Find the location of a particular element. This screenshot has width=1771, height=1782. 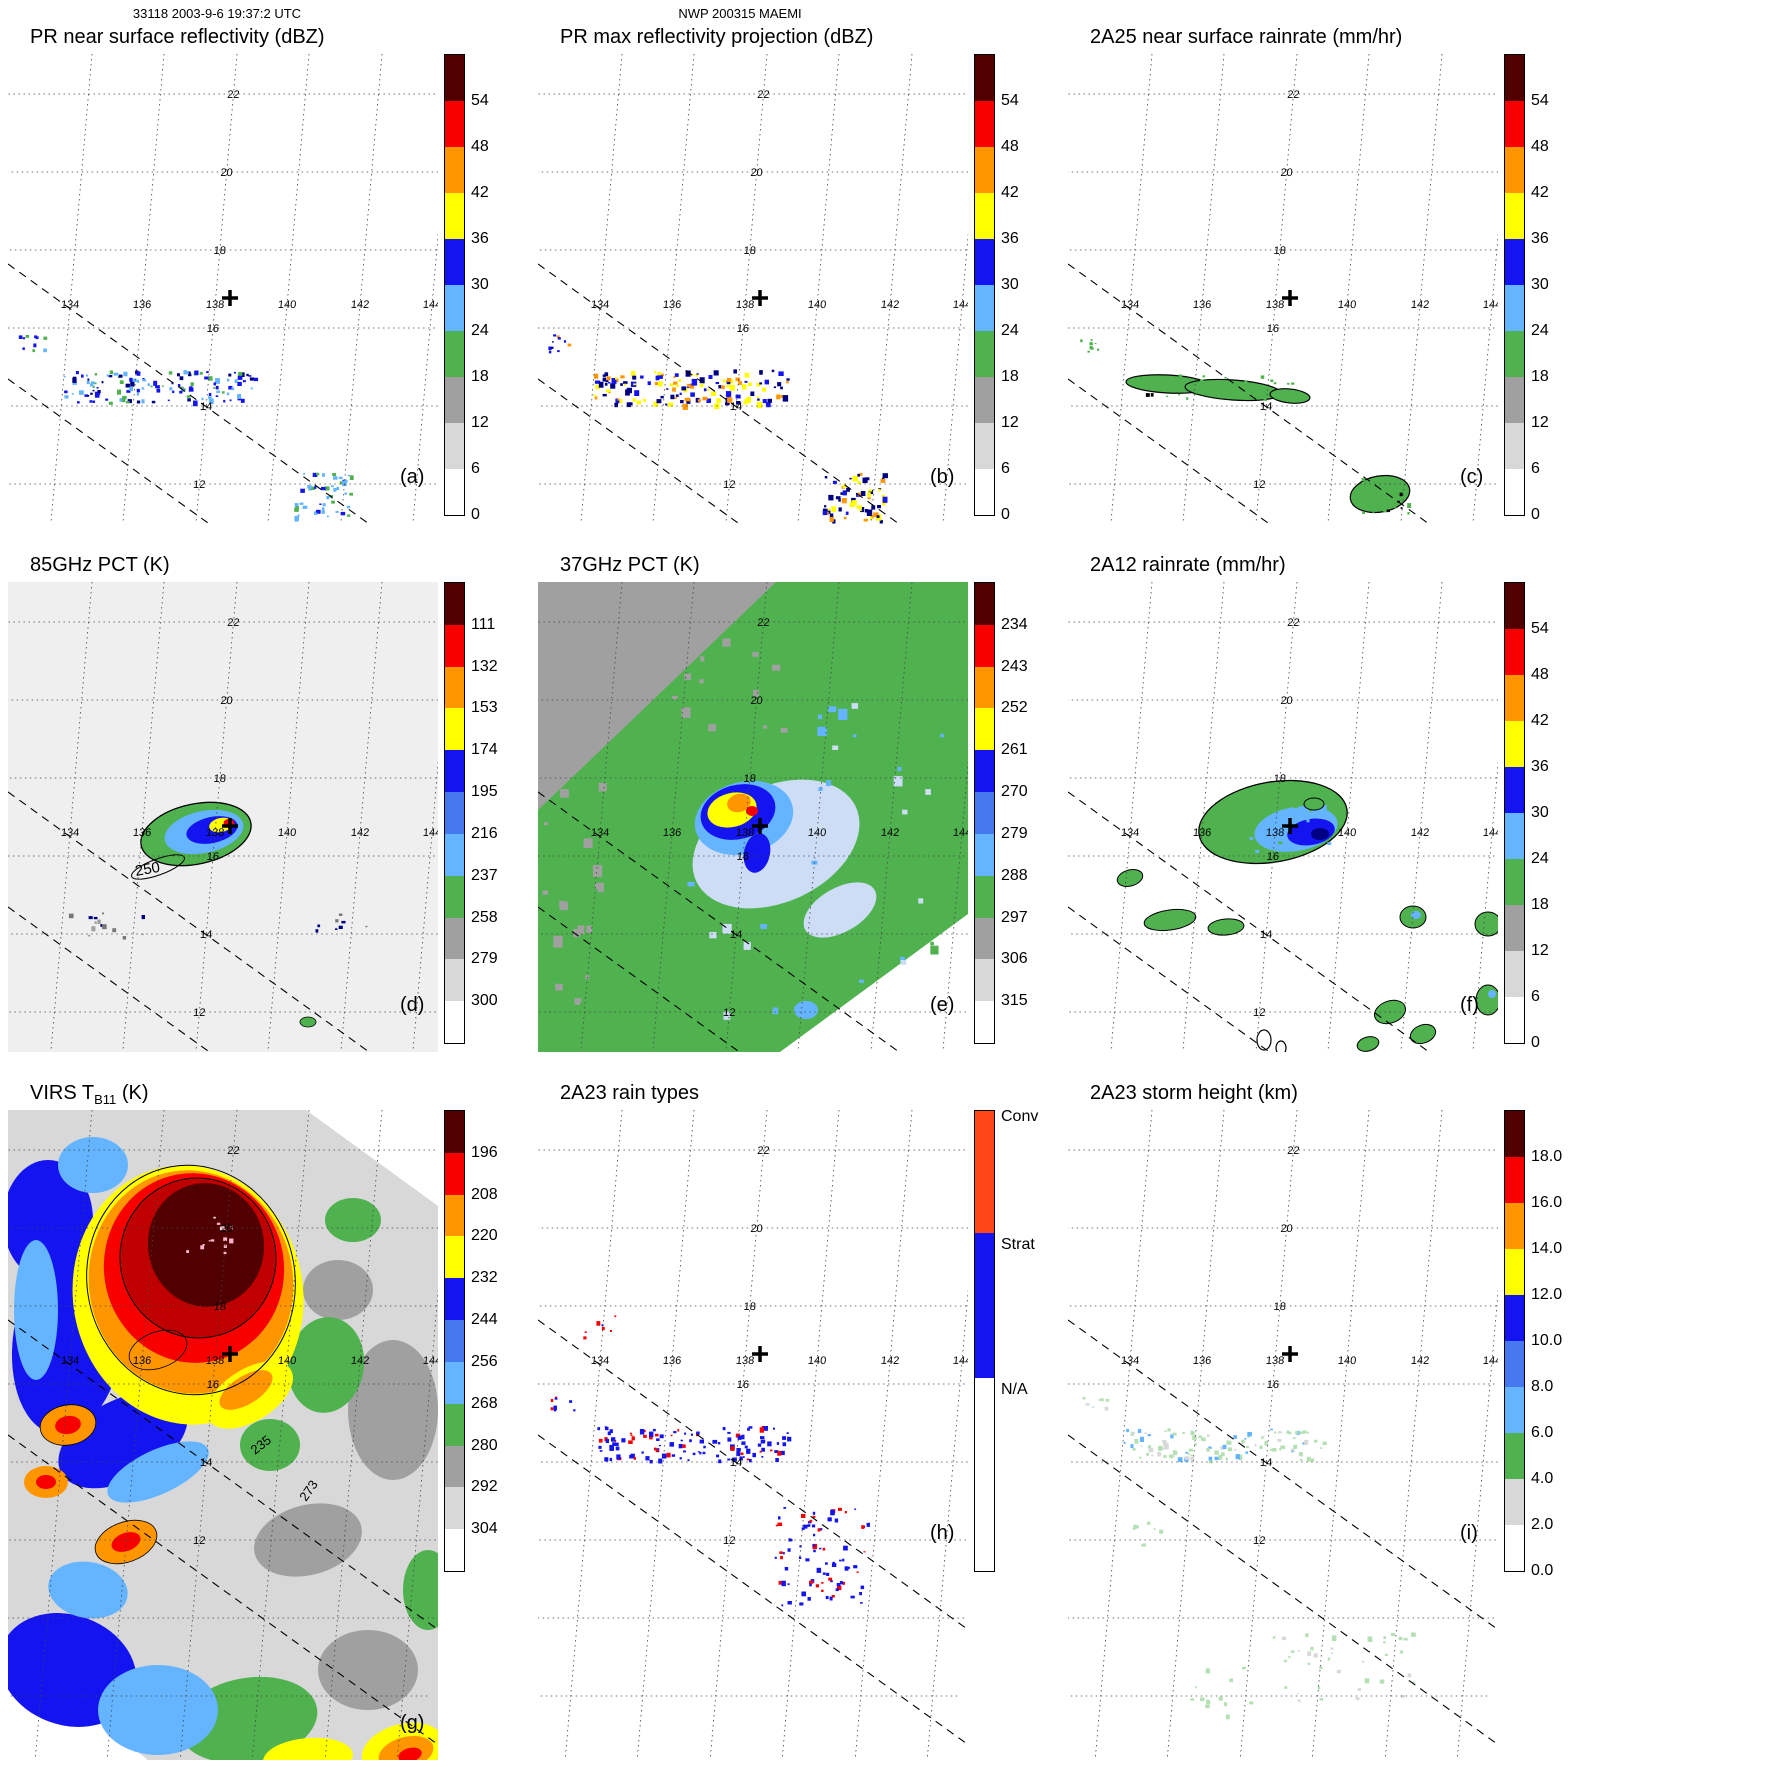

colorbar-label: 24 is located at coordinates (1540, 330).